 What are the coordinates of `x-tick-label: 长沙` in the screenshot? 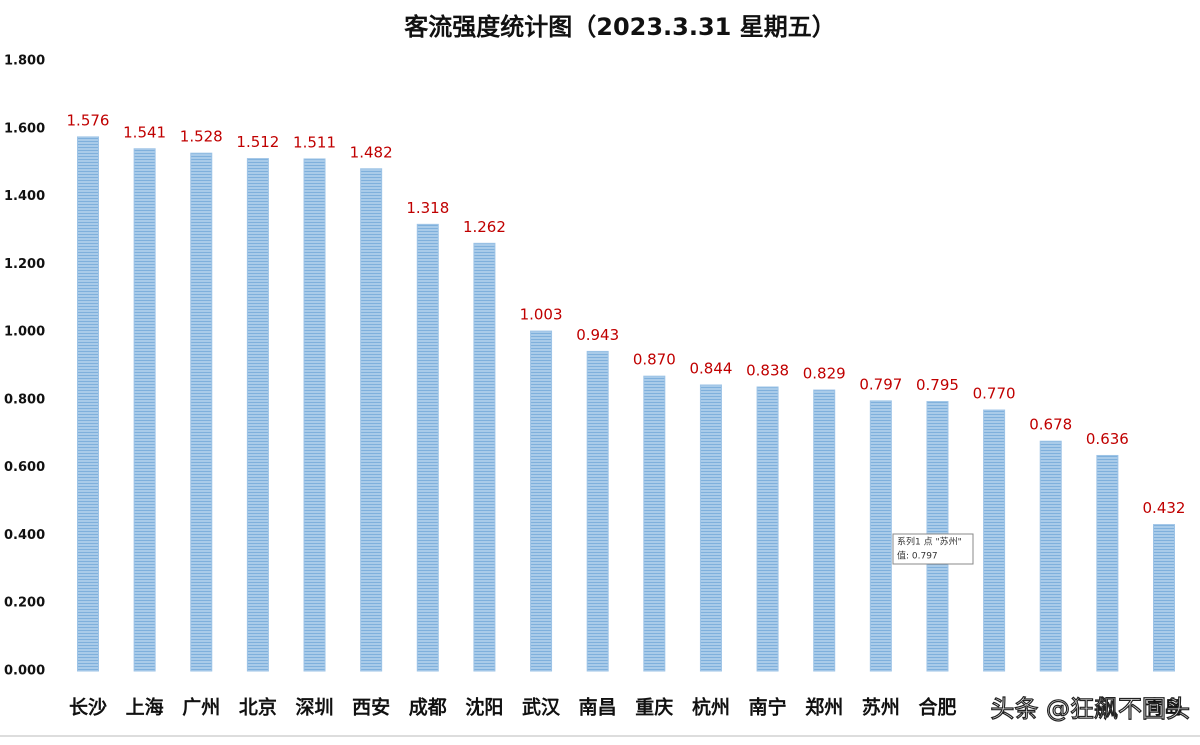 It's located at (88, 708).